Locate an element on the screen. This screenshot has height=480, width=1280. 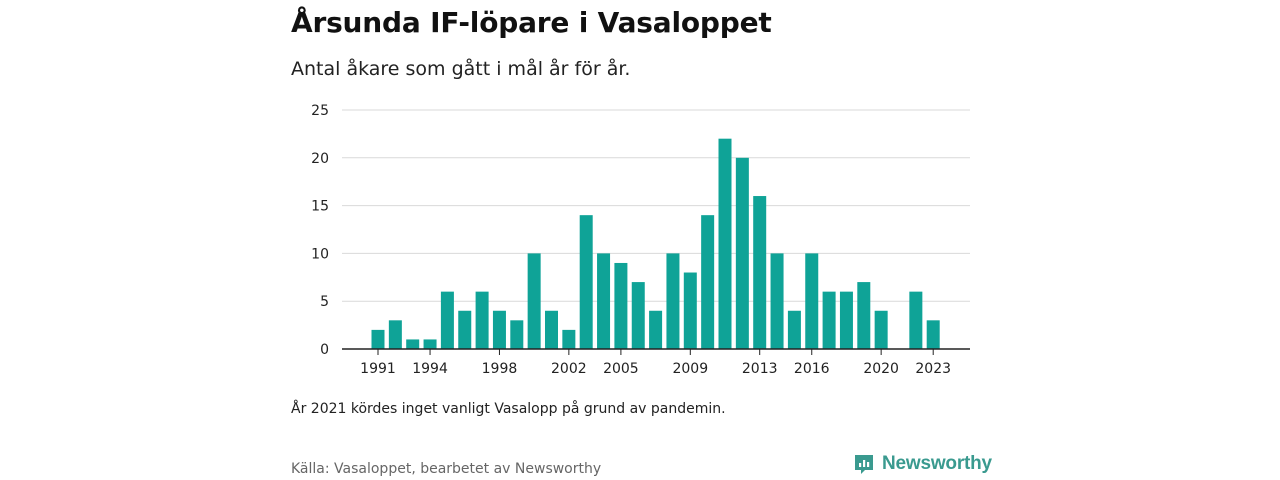
x-tick-label: 2009 is located at coordinates (690, 369).